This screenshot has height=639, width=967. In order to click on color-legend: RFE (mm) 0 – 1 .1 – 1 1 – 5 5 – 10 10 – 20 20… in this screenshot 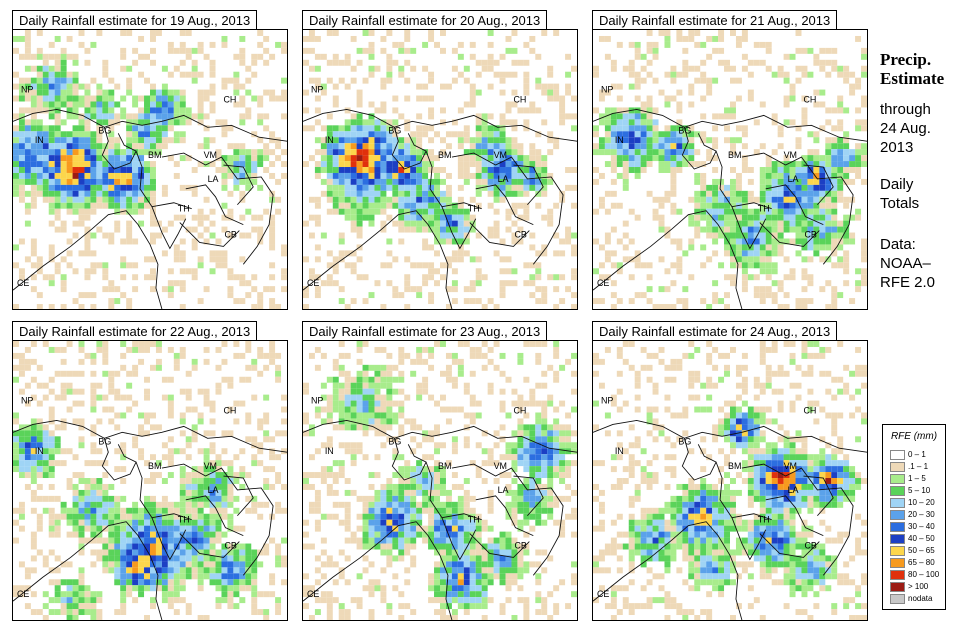, I will do `click(914, 517)`.